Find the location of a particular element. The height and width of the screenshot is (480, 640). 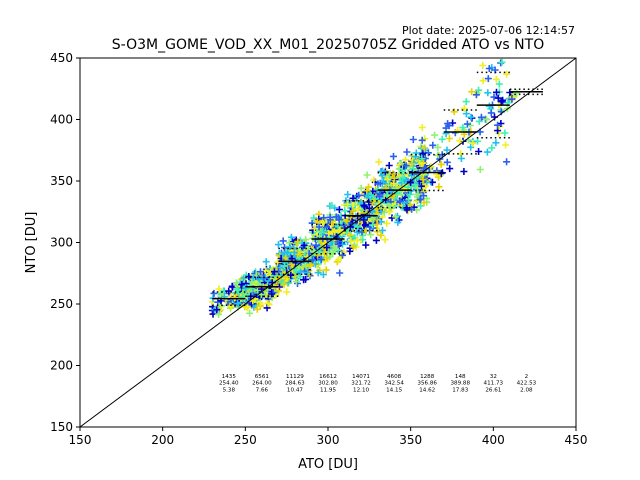

bin-count-label: 1435 is located at coordinates (229, 377).